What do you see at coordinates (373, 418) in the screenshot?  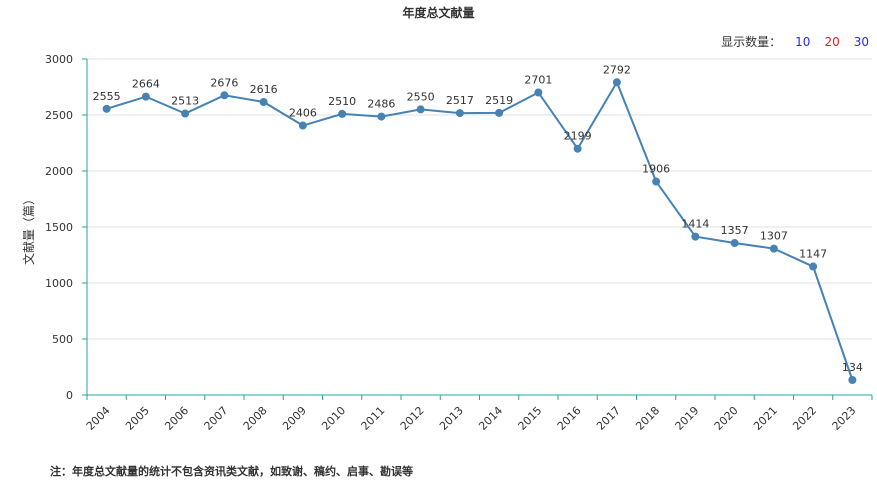 I see `x-tick-label: 2011` at bounding box center [373, 418].